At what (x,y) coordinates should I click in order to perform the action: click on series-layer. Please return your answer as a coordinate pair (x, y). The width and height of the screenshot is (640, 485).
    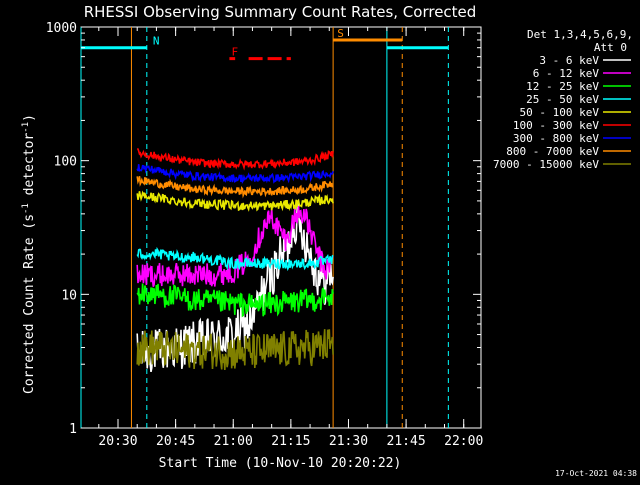
    Looking at the image, I should click on (235, 260).